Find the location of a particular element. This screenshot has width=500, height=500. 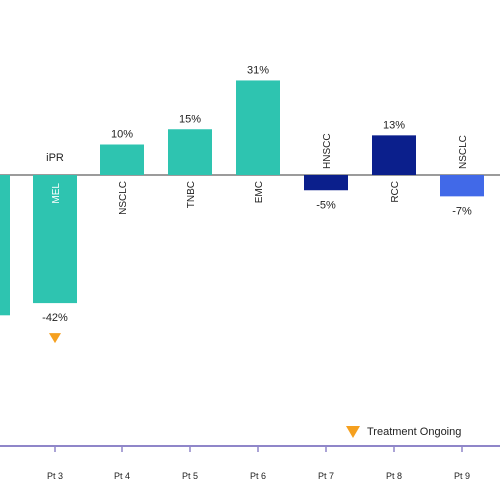

tumor-type-label: RCC is located at coordinates (395, 192).